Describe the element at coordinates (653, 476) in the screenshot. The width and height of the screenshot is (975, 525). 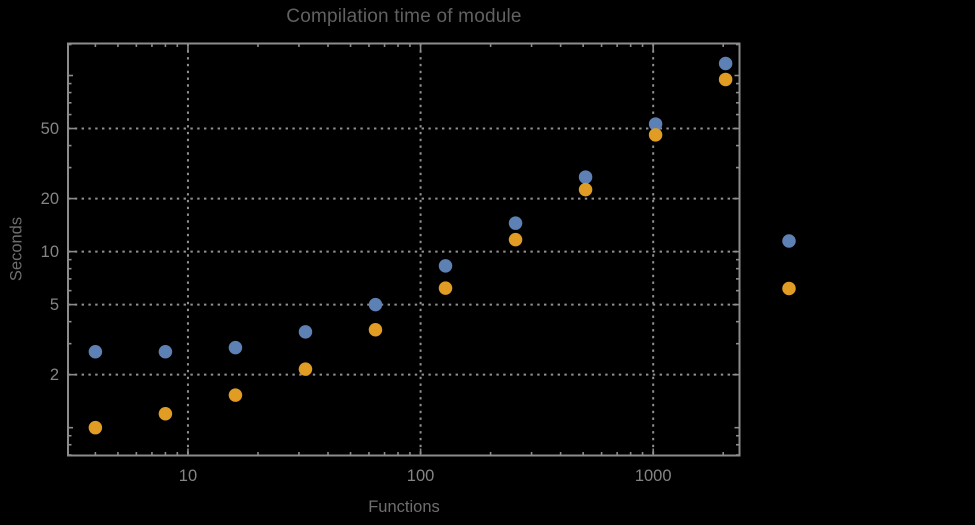
I see `x-tick-label: 1000` at that location.